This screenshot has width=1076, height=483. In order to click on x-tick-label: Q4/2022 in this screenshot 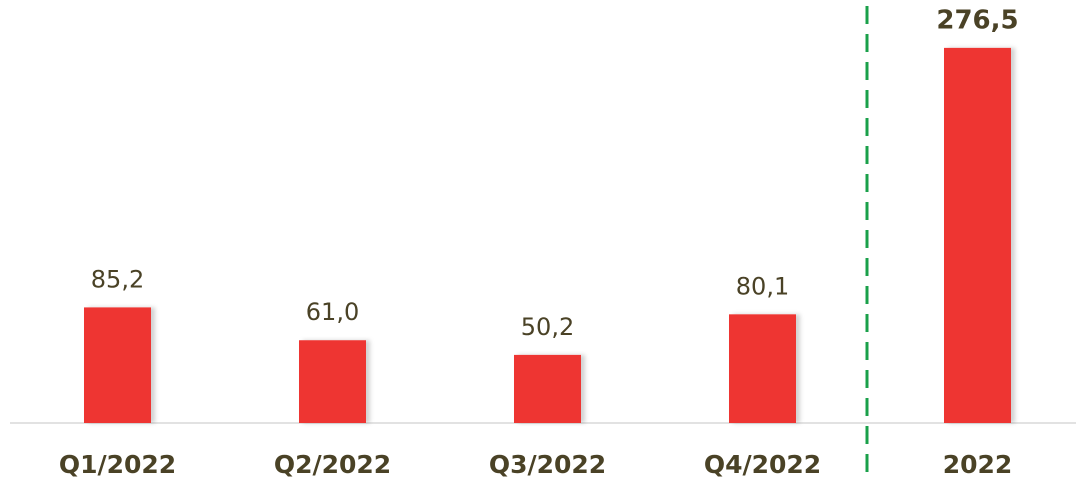, I will do `click(762, 464)`.